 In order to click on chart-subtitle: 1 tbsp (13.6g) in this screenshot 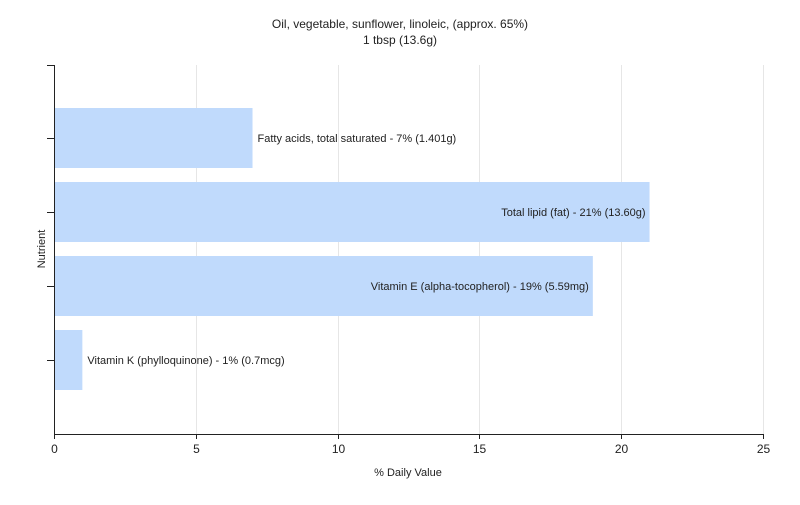, I will do `click(400, 40)`.